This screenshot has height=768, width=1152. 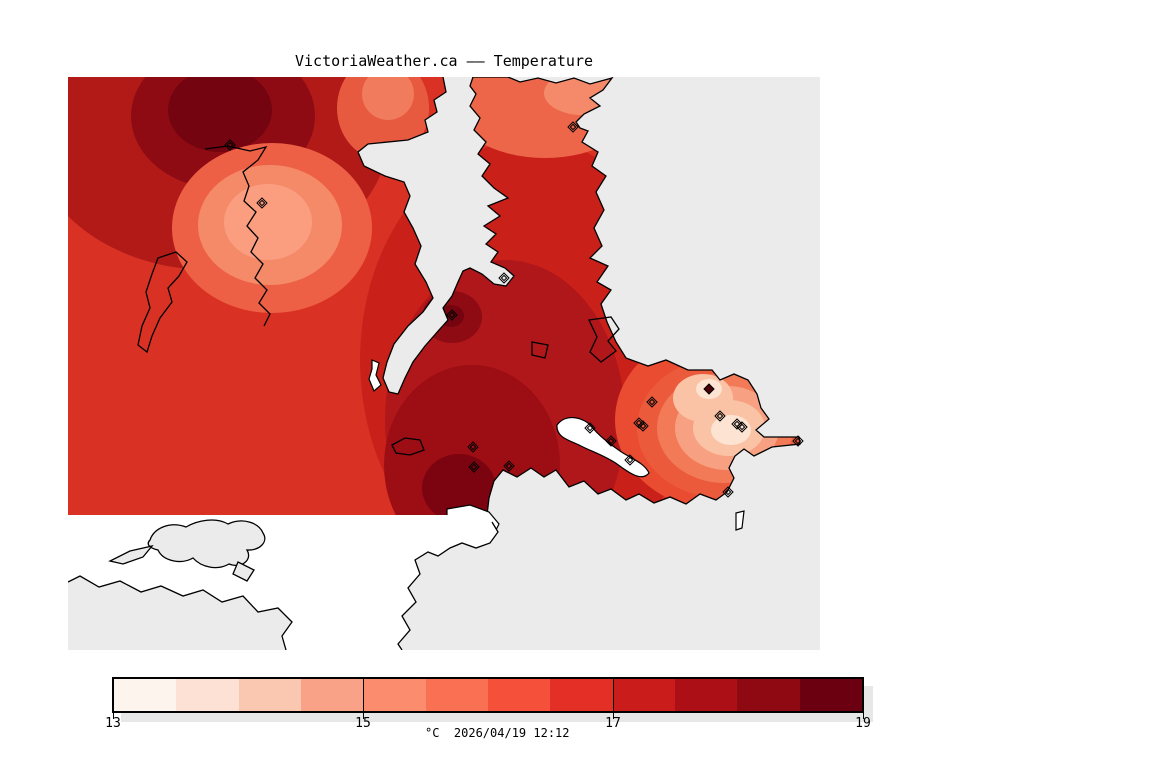 What do you see at coordinates (283, 585) in the screenshot?
I see `no-data-coastline` at bounding box center [283, 585].